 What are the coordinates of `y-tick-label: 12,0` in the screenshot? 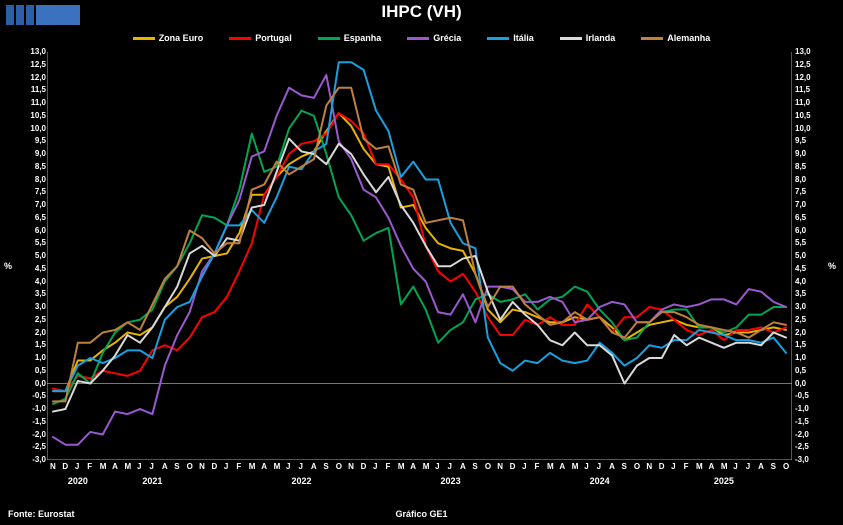 It's located at (803, 77).